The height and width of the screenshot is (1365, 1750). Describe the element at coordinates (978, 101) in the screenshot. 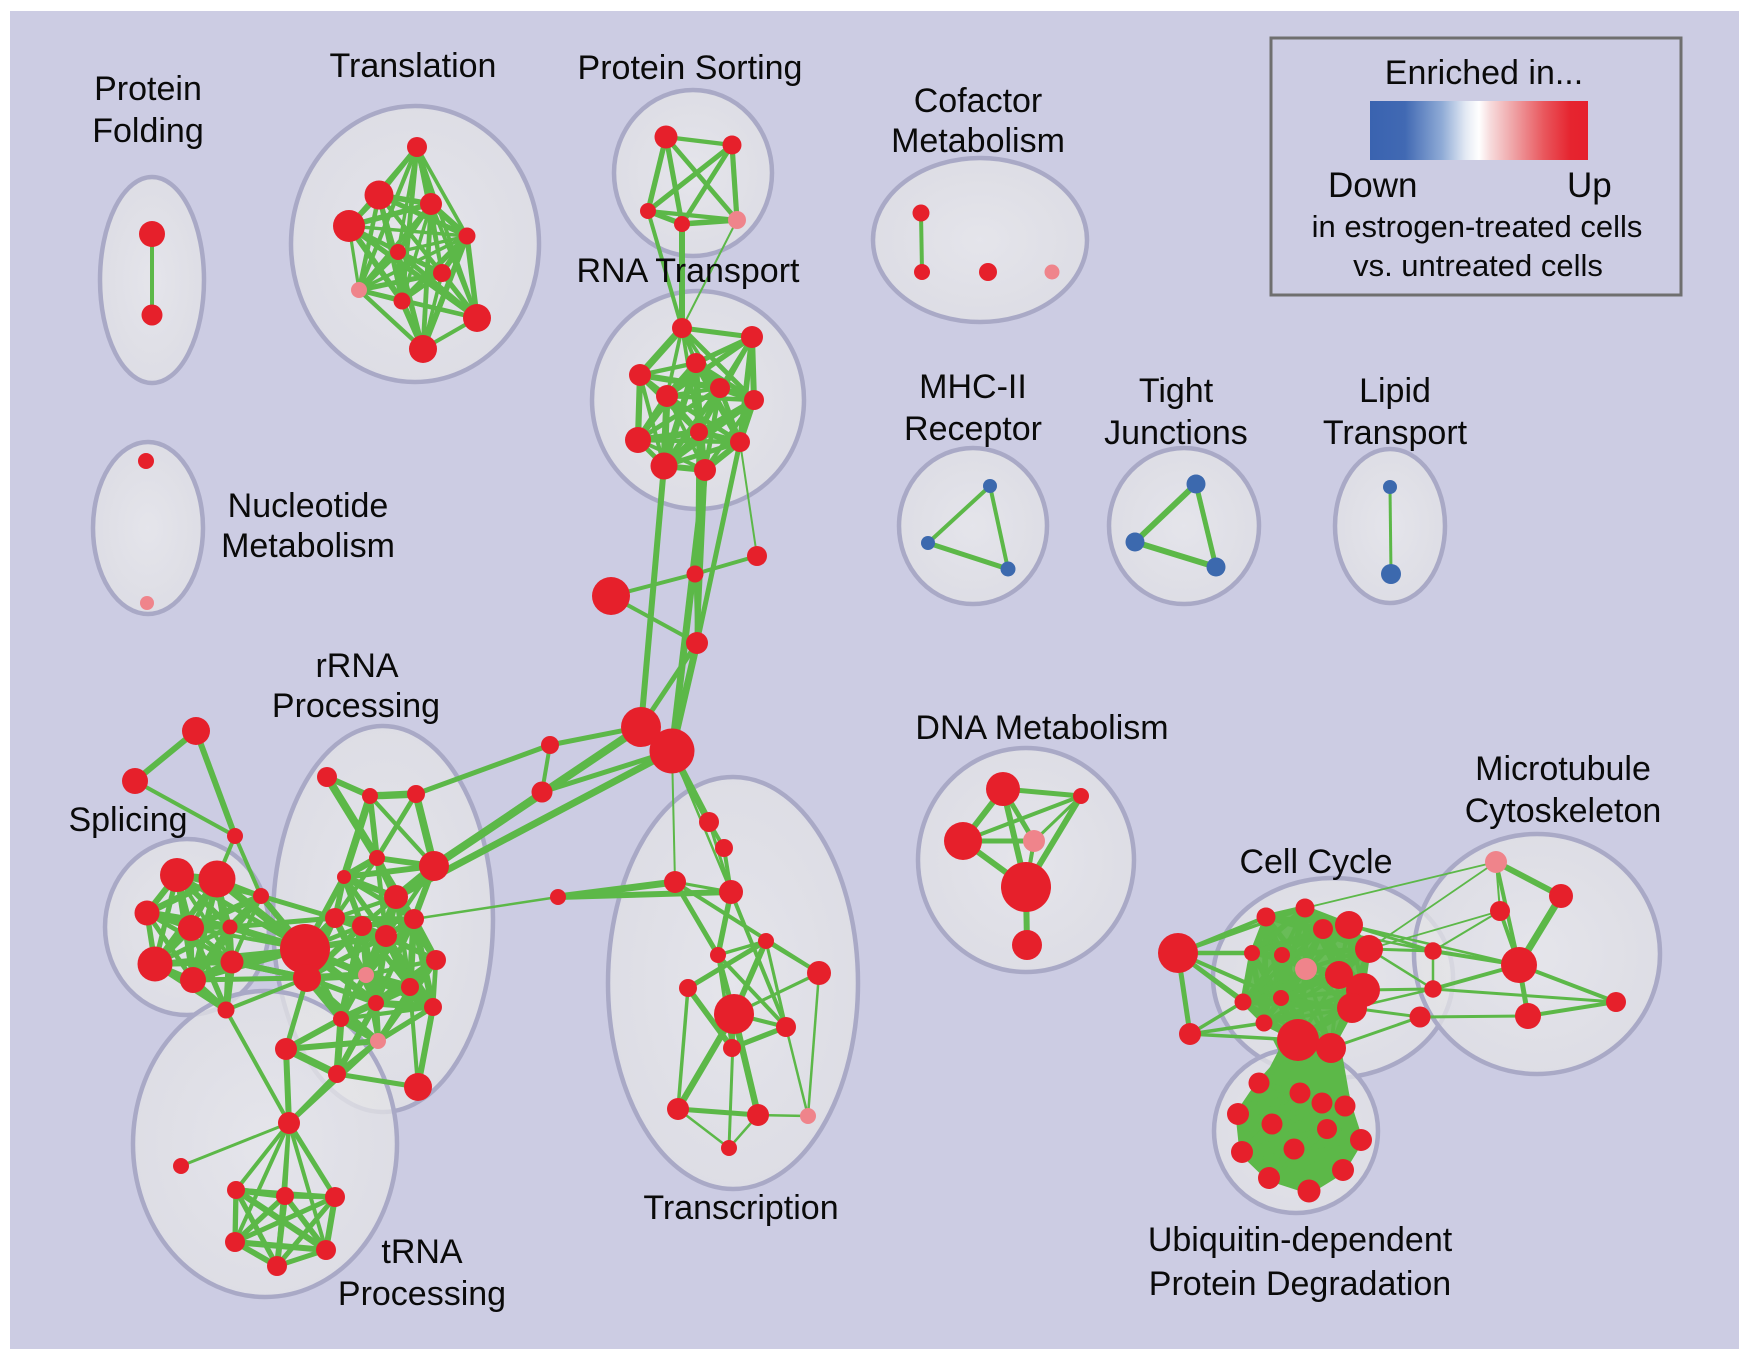

I see `svg-text: Cofactor` at that location.